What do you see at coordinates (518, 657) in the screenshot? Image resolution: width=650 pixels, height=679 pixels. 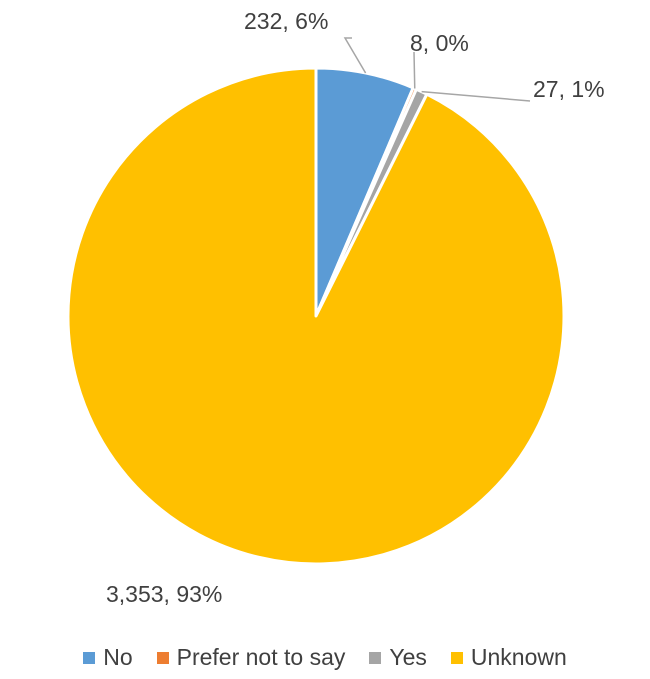 I see `legend-label-unknown: Unknown` at bounding box center [518, 657].